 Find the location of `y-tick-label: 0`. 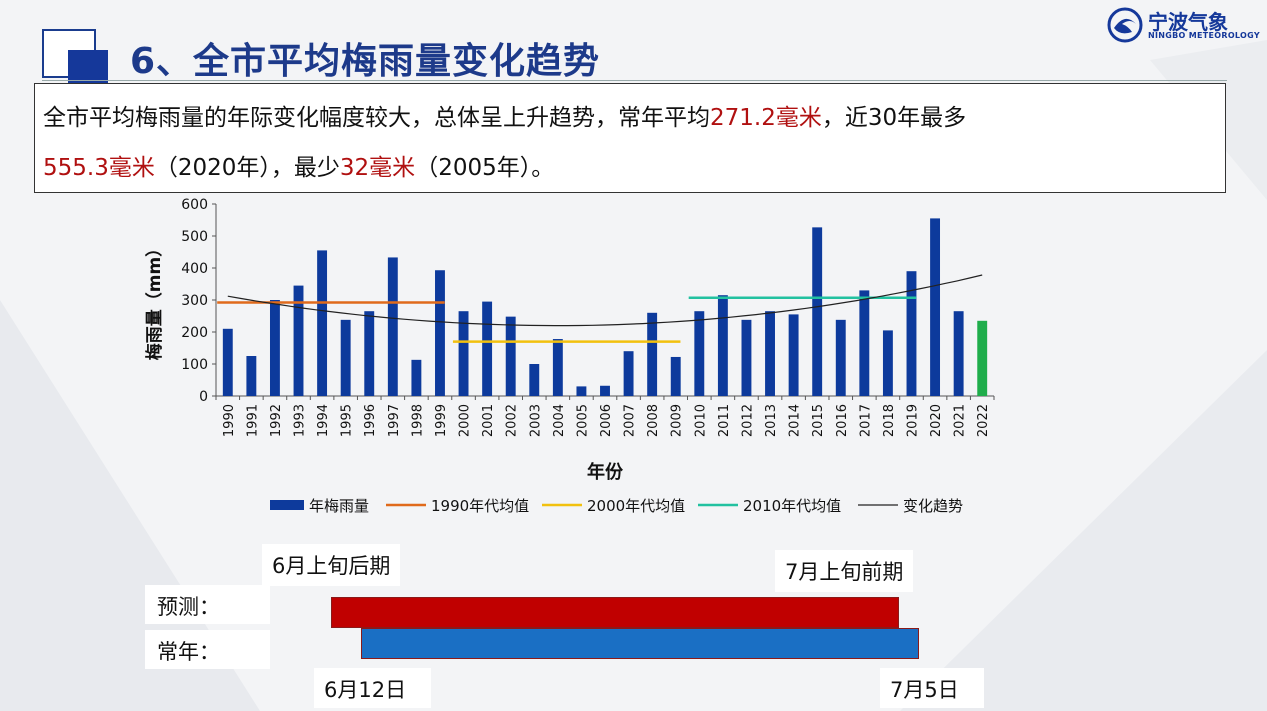

y-tick-label: 0 is located at coordinates (203, 397).